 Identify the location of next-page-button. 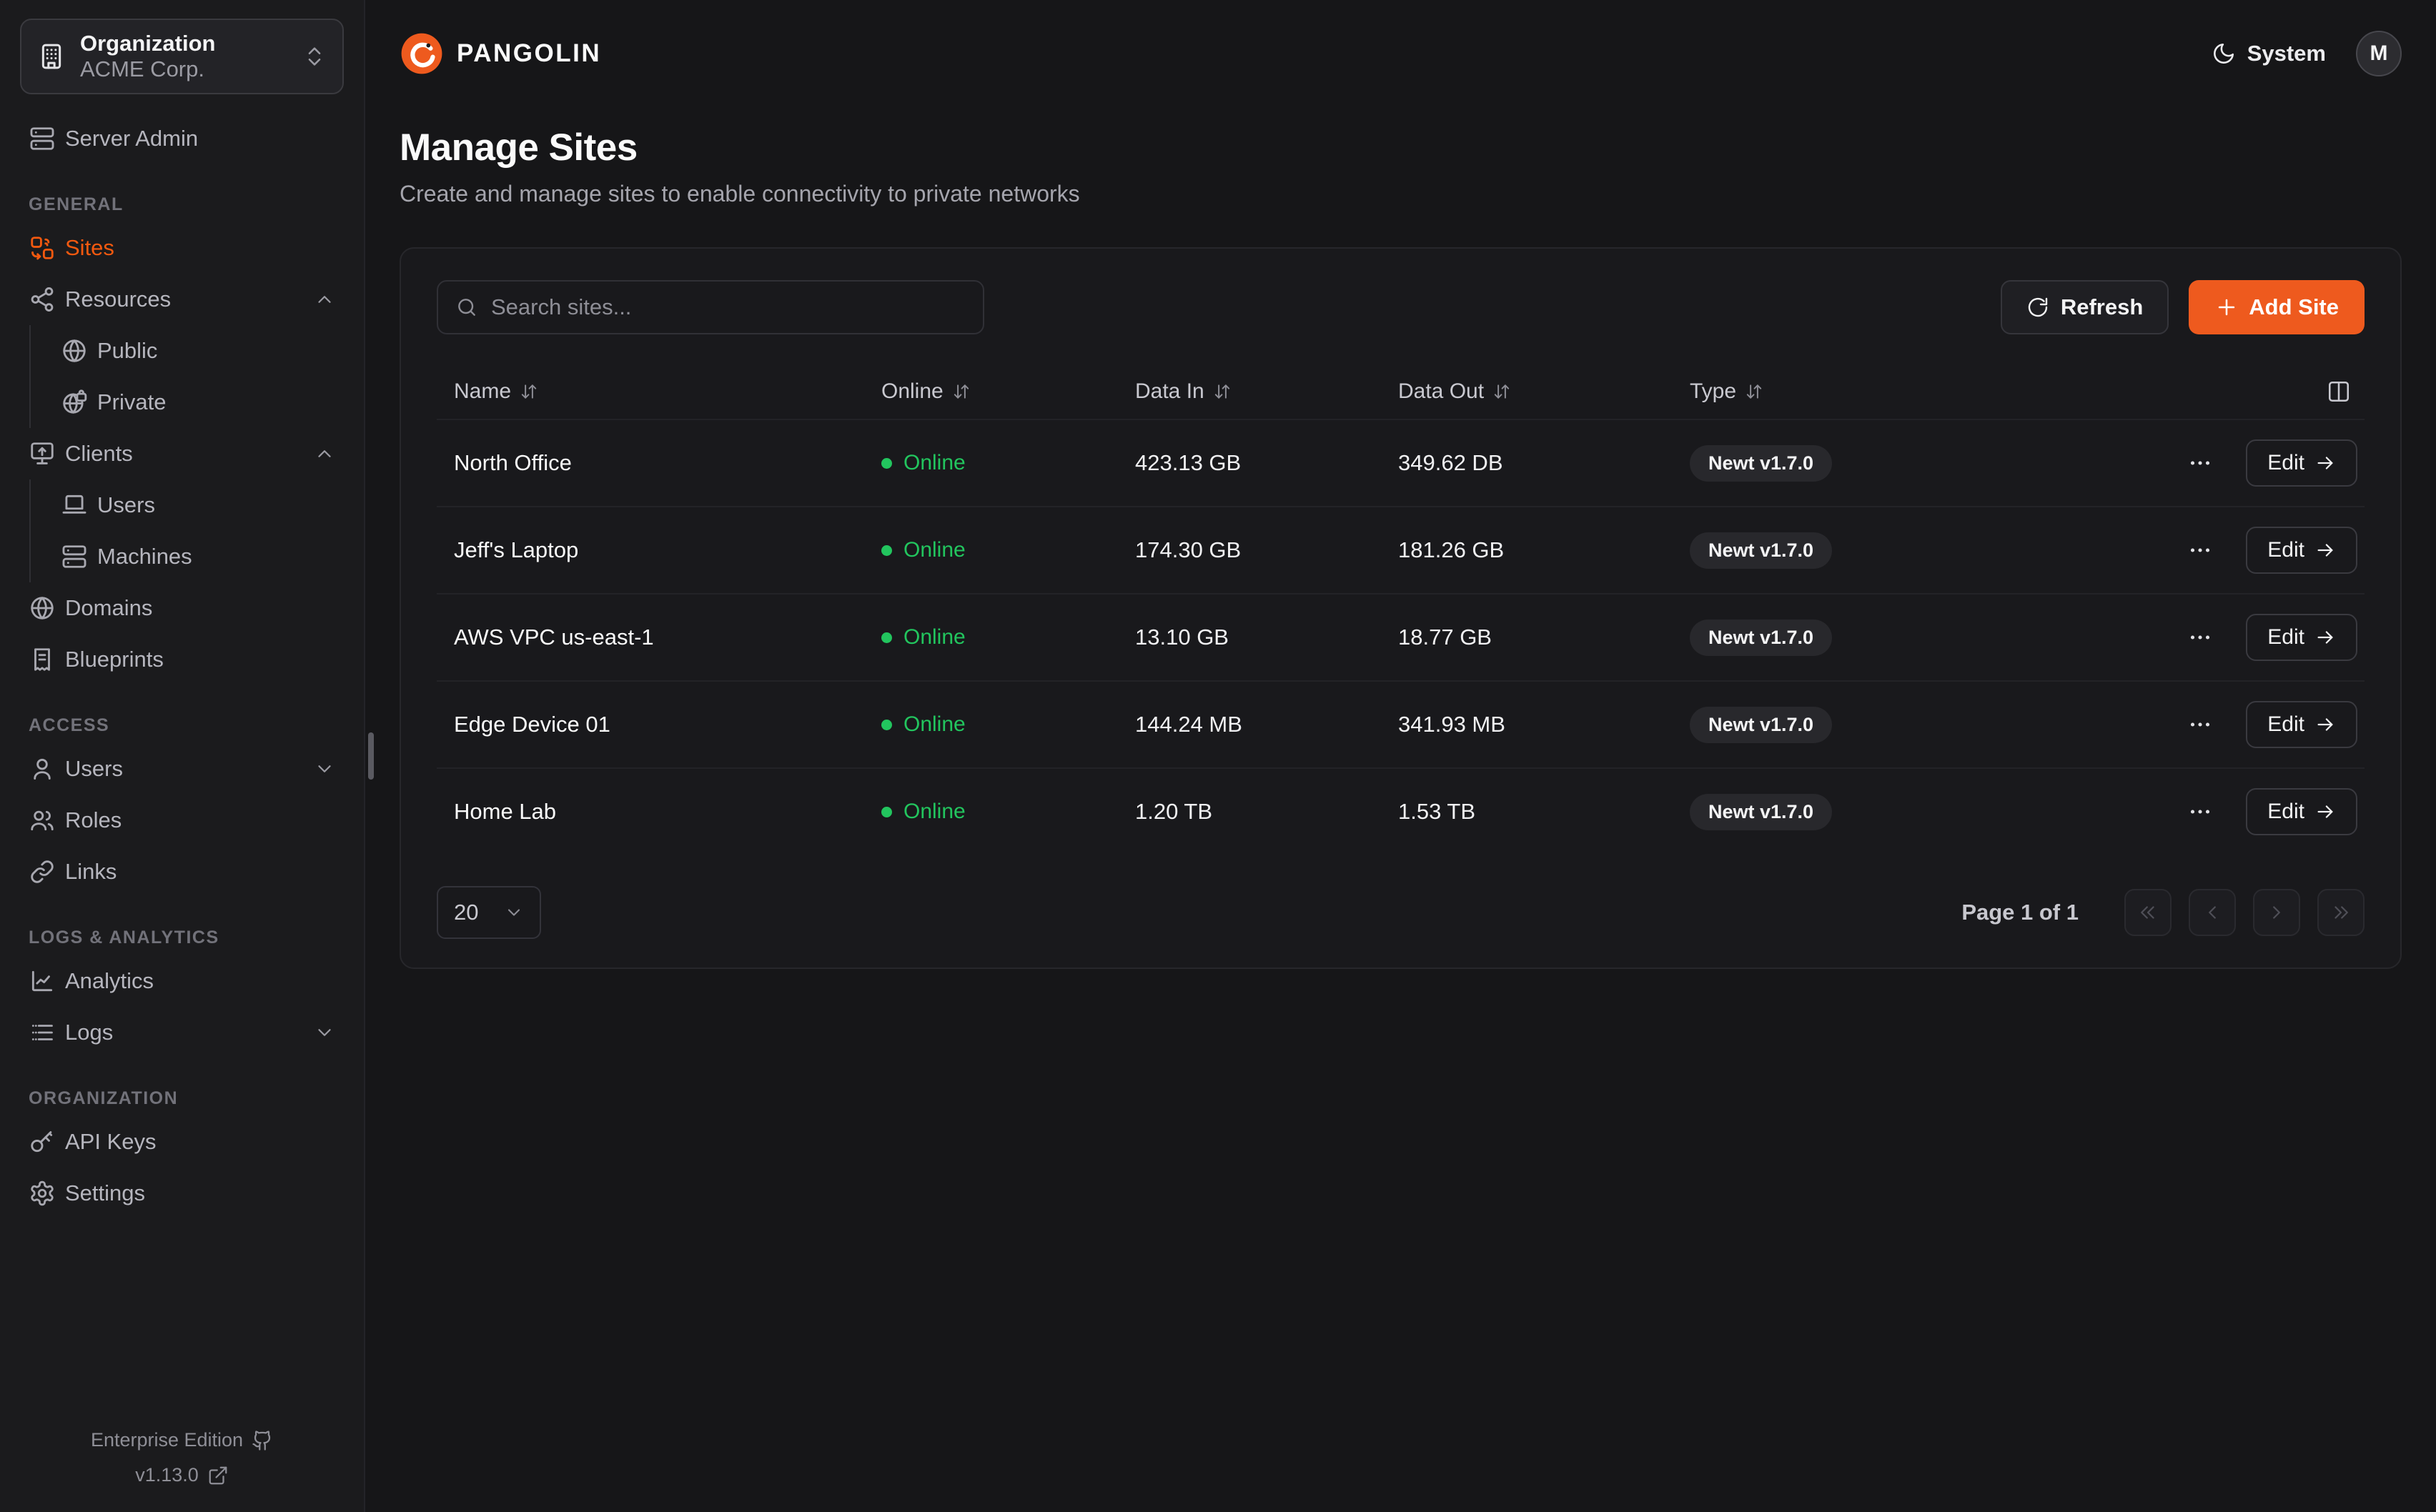
(2277, 912).